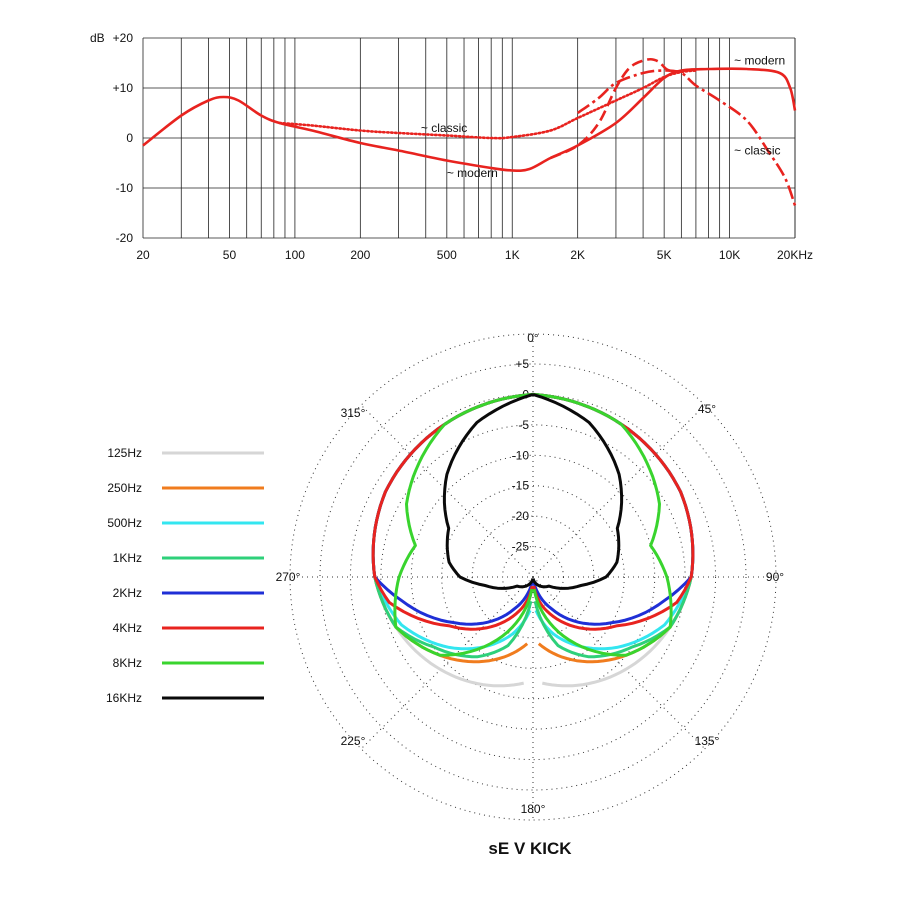 The image size is (900, 900). What do you see at coordinates (521, 486) in the screenshot?
I see `radial-tick-label: -15` at bounding box center [521, 486].